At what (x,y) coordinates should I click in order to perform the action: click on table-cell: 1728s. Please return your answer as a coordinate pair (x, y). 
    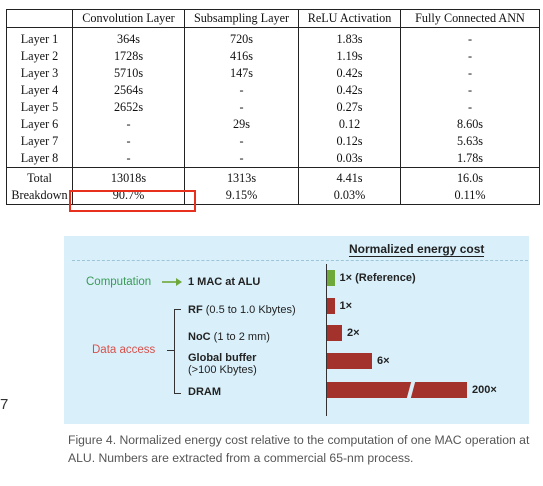
    Looking at the image, I should click on (128, 56).